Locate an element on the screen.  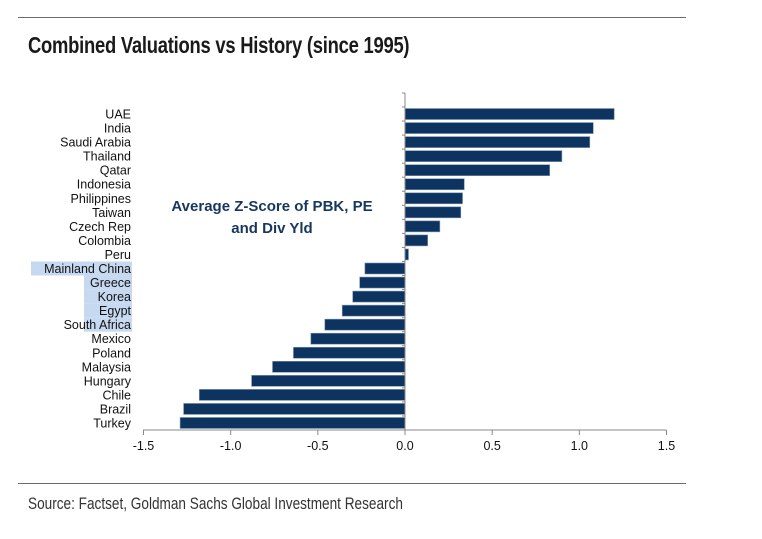
annotation-line-1: Average Z-Score of PBK, PE is located at coordinates (271, 206).